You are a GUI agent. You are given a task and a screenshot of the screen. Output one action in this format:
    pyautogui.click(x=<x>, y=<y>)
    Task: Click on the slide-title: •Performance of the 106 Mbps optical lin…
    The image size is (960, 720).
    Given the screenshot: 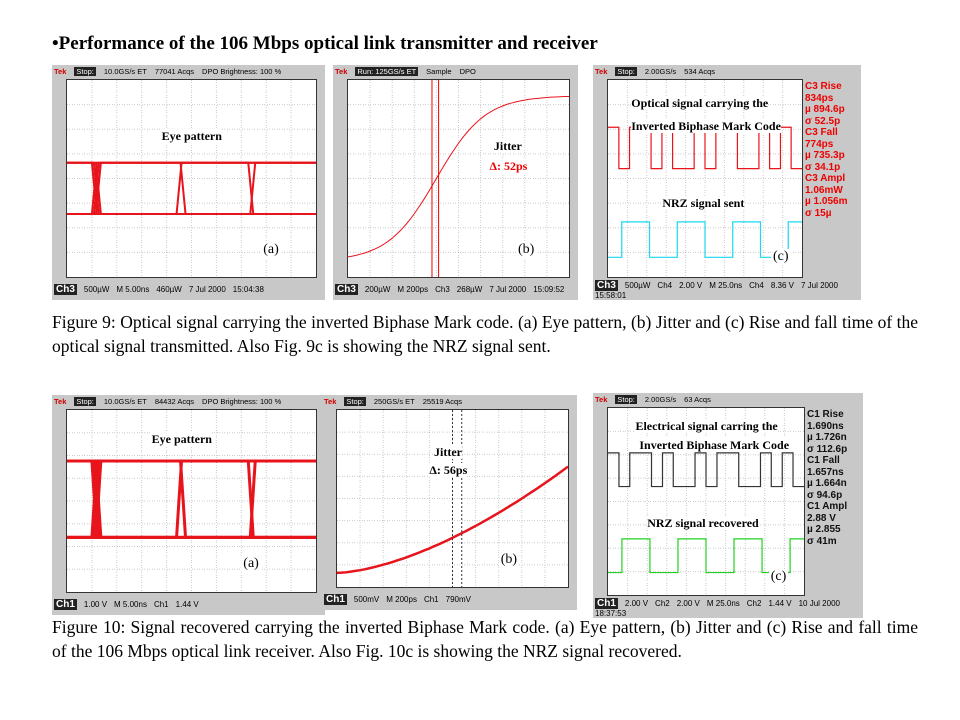 What is the action you would take?
    pyautogui.click(x=325, y=43)
    